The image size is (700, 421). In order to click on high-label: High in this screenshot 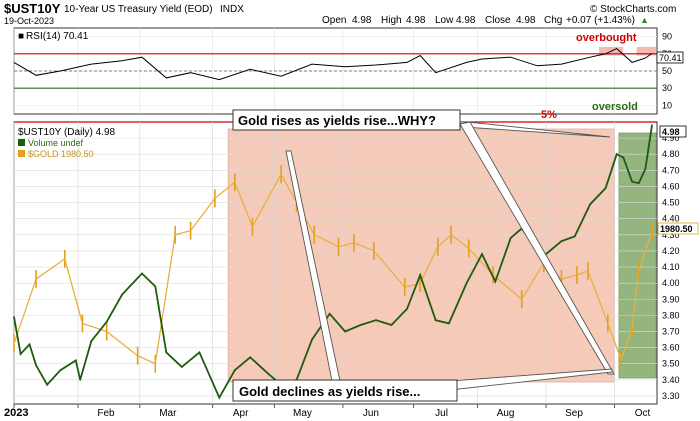, I will do `click(391, 20)`.